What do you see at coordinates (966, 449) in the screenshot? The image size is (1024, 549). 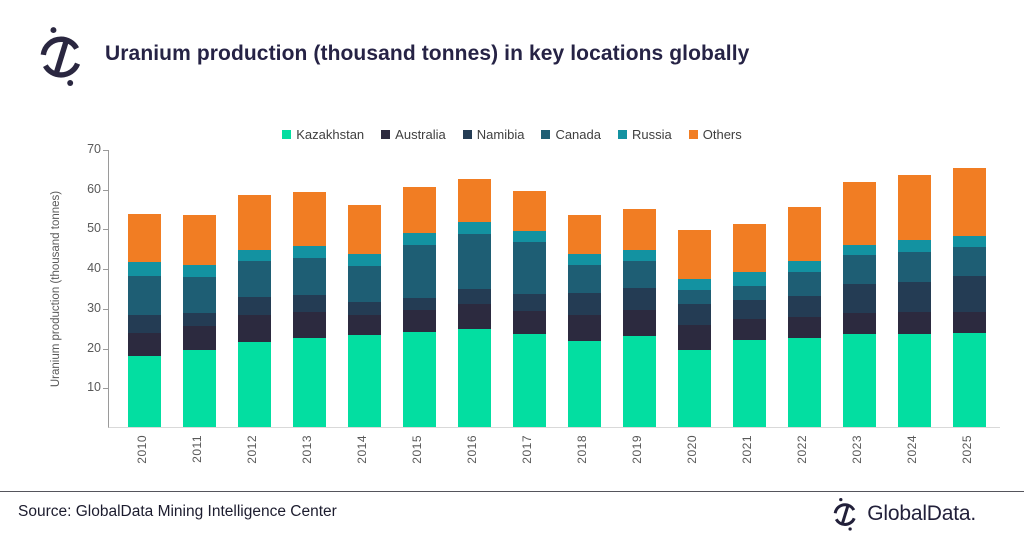 I see `x-tick-label: 2025` at bounding box center [966, 449].